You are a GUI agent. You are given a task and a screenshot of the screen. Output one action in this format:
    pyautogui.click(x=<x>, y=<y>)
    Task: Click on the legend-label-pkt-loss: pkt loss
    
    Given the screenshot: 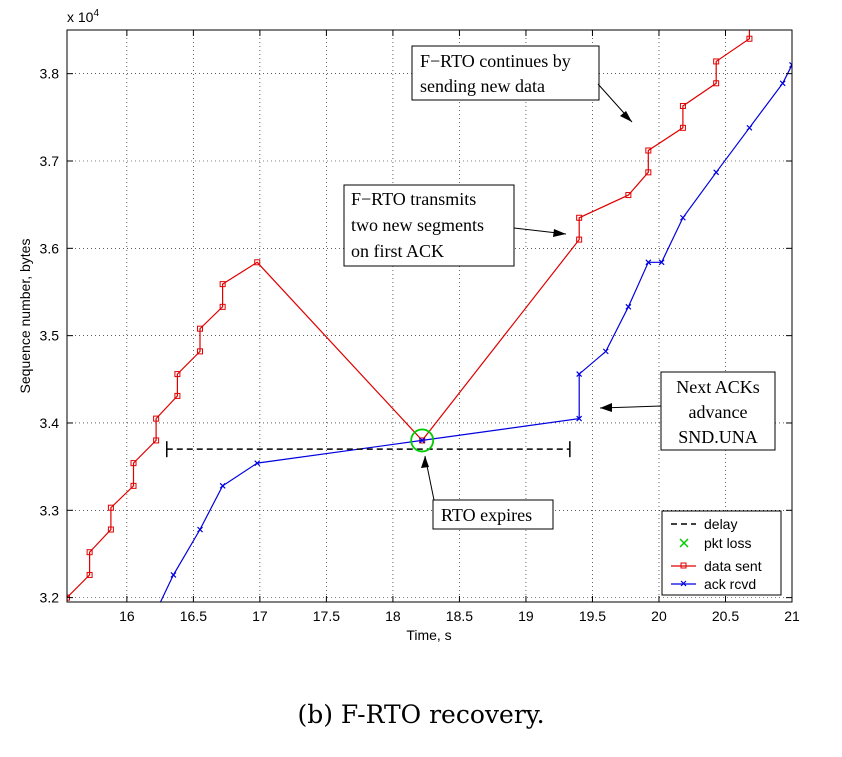 What is the action you would take?
    pyautogui.click(x=727, y=543)
    